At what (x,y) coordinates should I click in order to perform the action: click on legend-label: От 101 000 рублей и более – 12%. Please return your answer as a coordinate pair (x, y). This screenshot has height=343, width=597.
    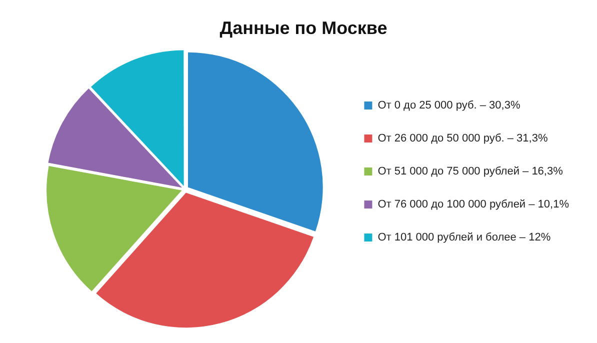
    Looking at the image, I should click on (464, 238).